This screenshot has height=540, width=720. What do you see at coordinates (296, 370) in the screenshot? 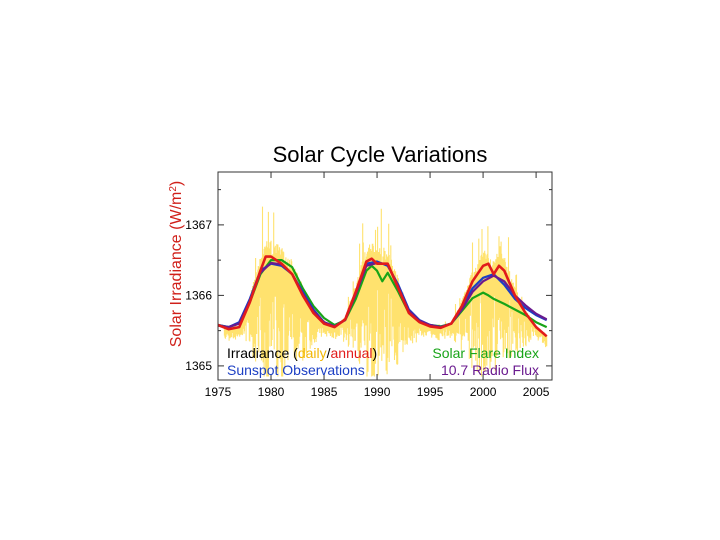
I see `legend-sunspot: Sunspot Observations` at bounding box center [296, 370].